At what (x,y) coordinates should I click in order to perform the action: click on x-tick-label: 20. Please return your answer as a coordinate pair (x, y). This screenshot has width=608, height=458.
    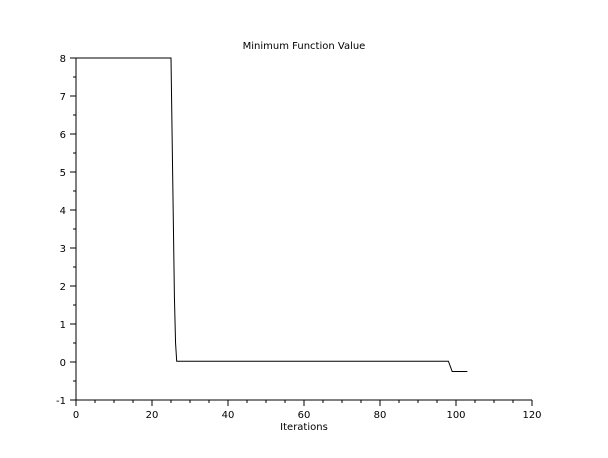
    Looking at the image, I should click on (152, 415).